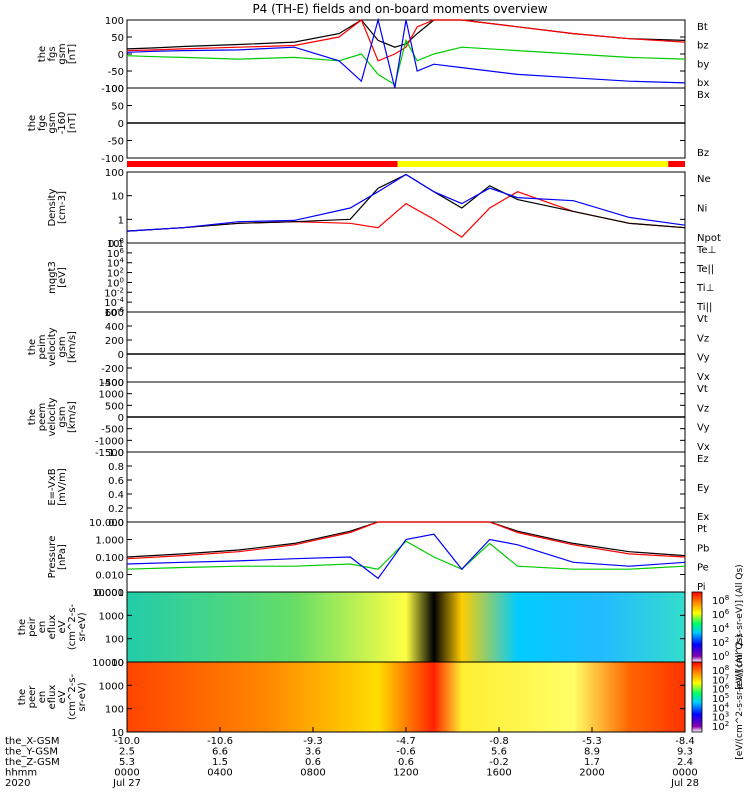 The height and width of the screenshot is (800, 750). What do you see at coordinates (702, 529) in the screenshot?
I see `legend-Pt: Pt` at bounding box center [702, 529].